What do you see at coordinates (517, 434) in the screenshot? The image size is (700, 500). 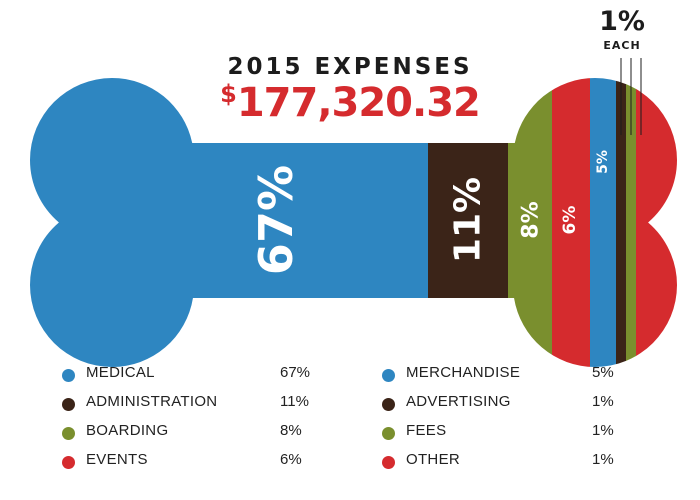 I see `legend-item-fees: FEES 1%` at bounding box center [517, 434].